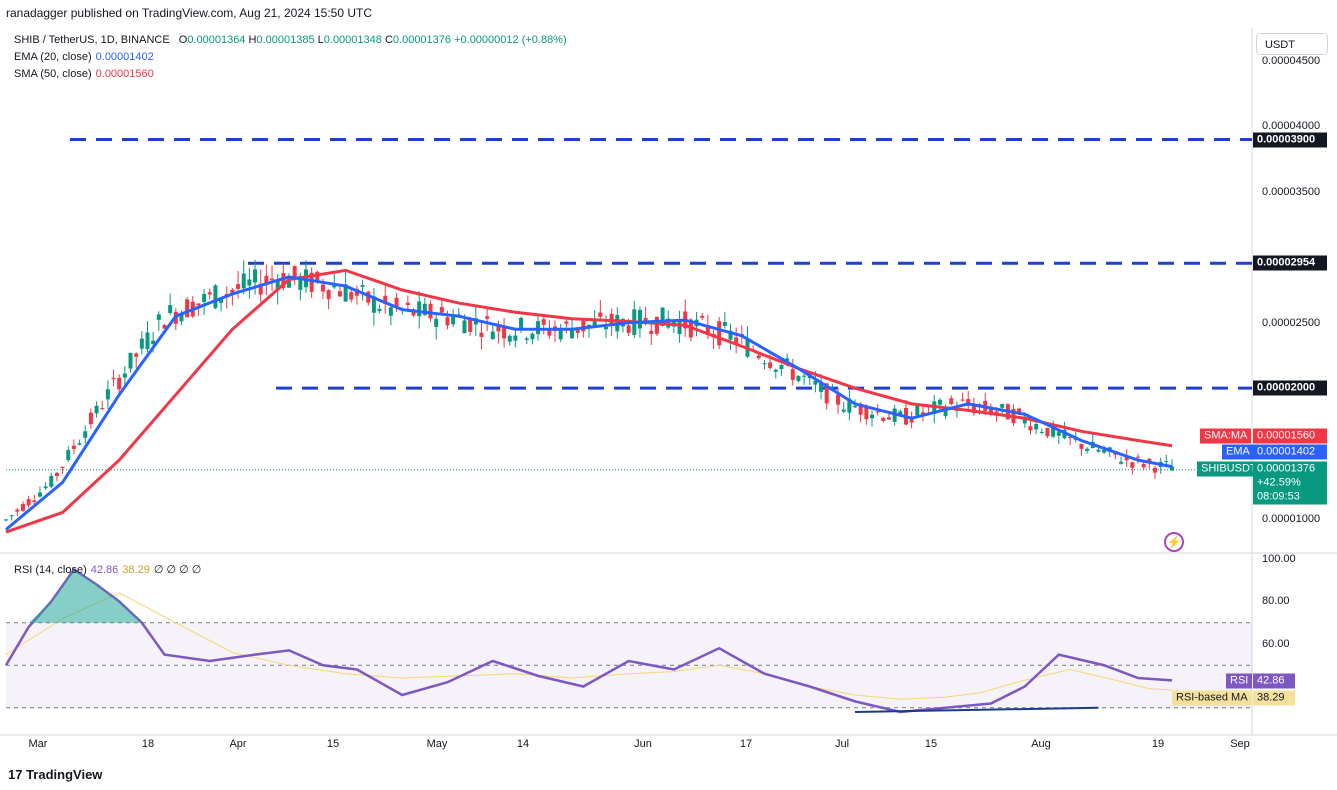 This screenshot has height=790, width=1337. Describe the element at coordinates (1290, 469) in the screenshot. I see `symbol-tag-value: 0.00001376` at that location.